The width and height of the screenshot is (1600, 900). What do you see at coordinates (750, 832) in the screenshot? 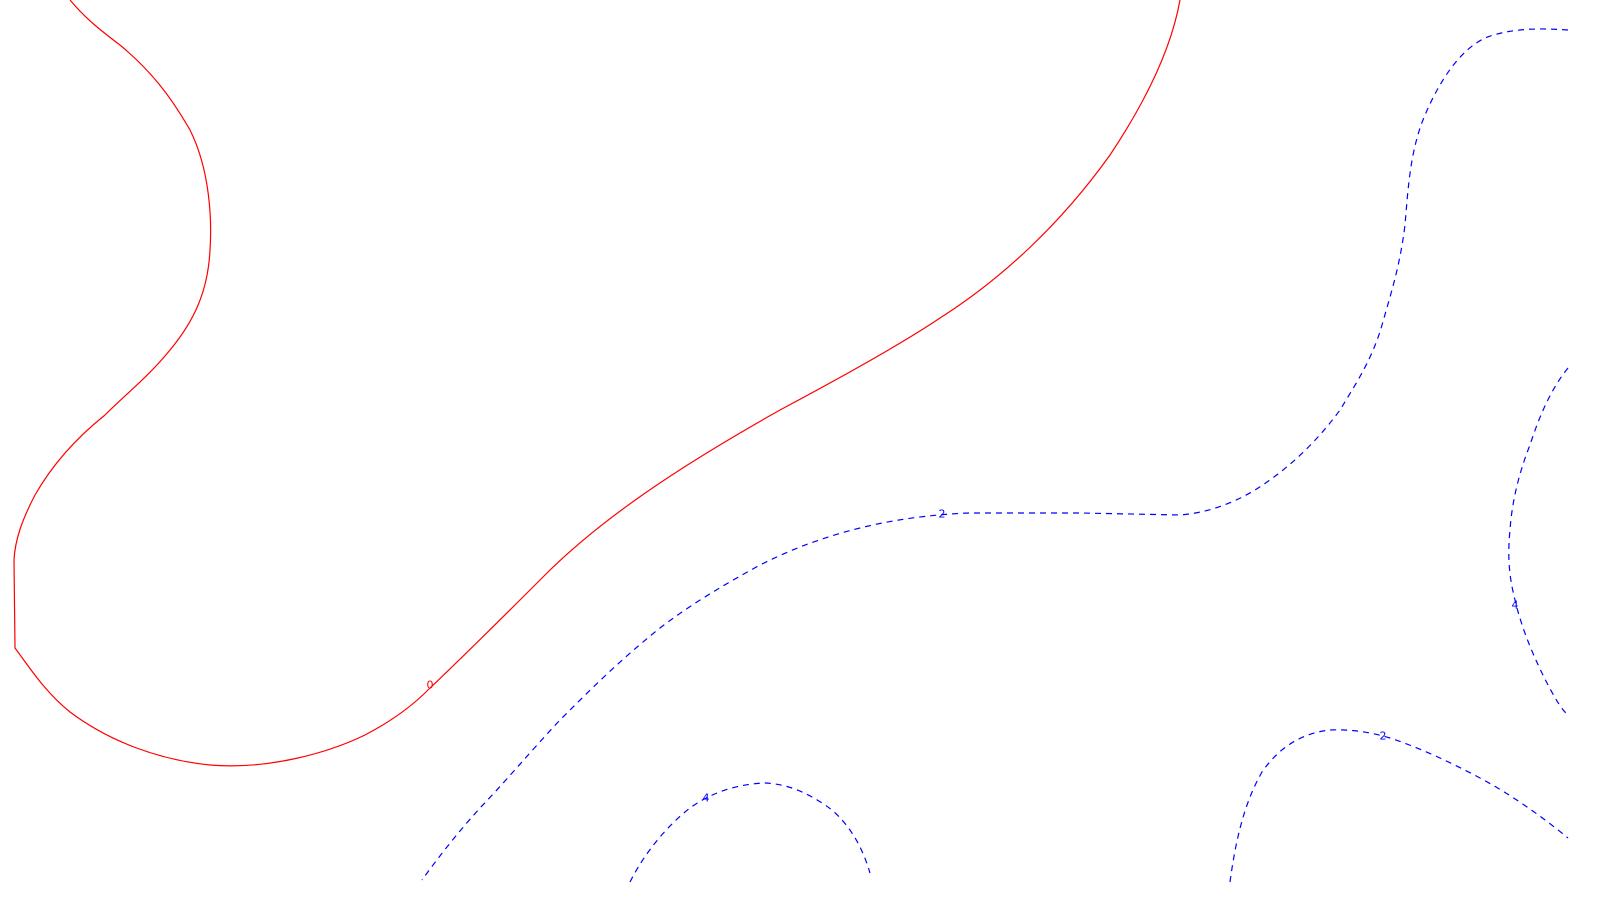
I see `contour-line-level-4-b` at bounding box center [750, 832].